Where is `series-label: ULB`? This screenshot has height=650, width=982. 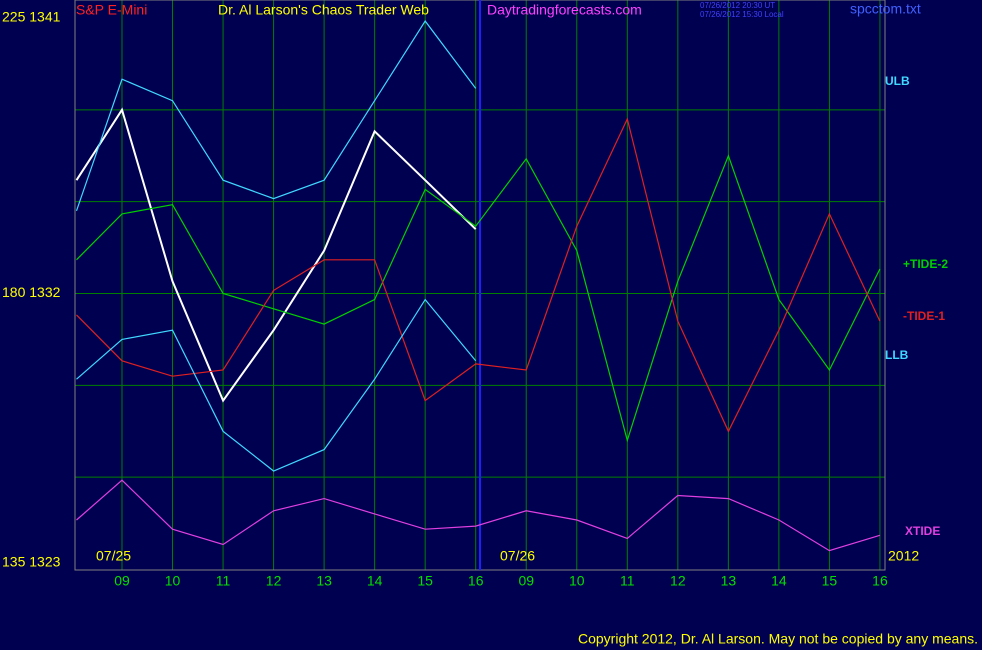 series-label: ULB is located at coordinates (897, 81).